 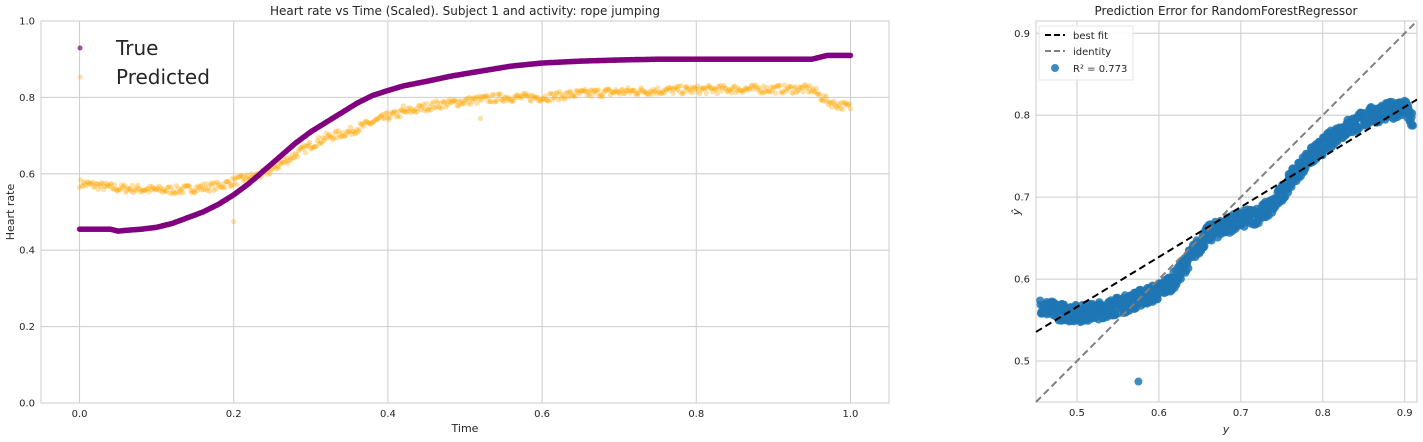 What do you see at coordinates (1022, 362) in the screenshot?
I see `y-tick-label-2: 0.5` at bounding box center [1022, 362].